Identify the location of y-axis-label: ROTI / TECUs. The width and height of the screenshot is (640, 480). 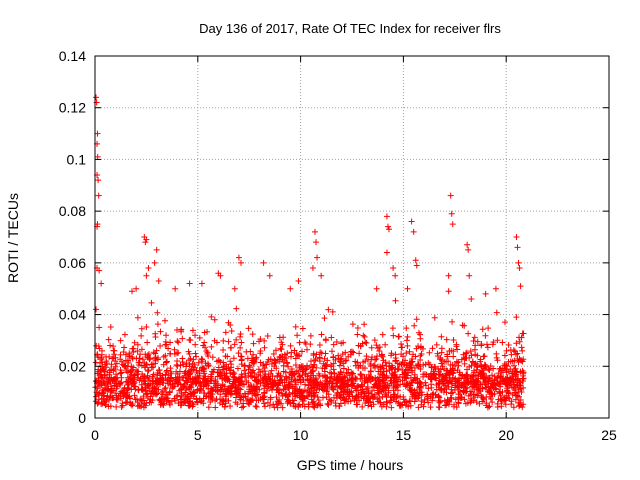
(13, 238).